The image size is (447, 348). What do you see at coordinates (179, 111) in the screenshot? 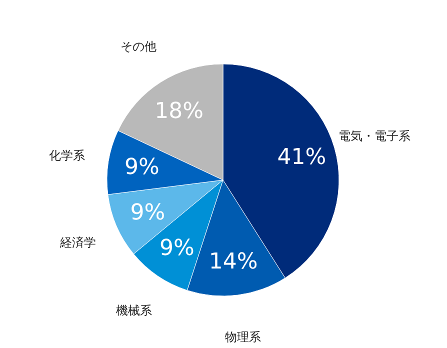
I see `data-label: 18%` at bounding box center [179, 111].